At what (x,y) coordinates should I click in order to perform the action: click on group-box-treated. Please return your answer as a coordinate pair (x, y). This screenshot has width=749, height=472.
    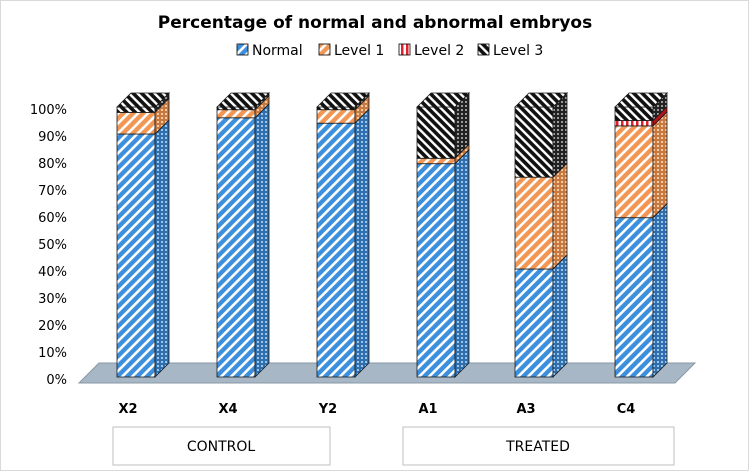
    Looking at the image, I should click on (538, 446).